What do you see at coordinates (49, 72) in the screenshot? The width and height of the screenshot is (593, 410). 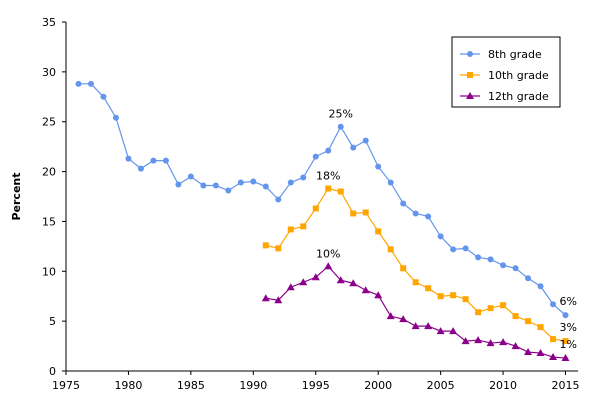 I see `y-tick-label: 30` at bounding box center [49, 72].